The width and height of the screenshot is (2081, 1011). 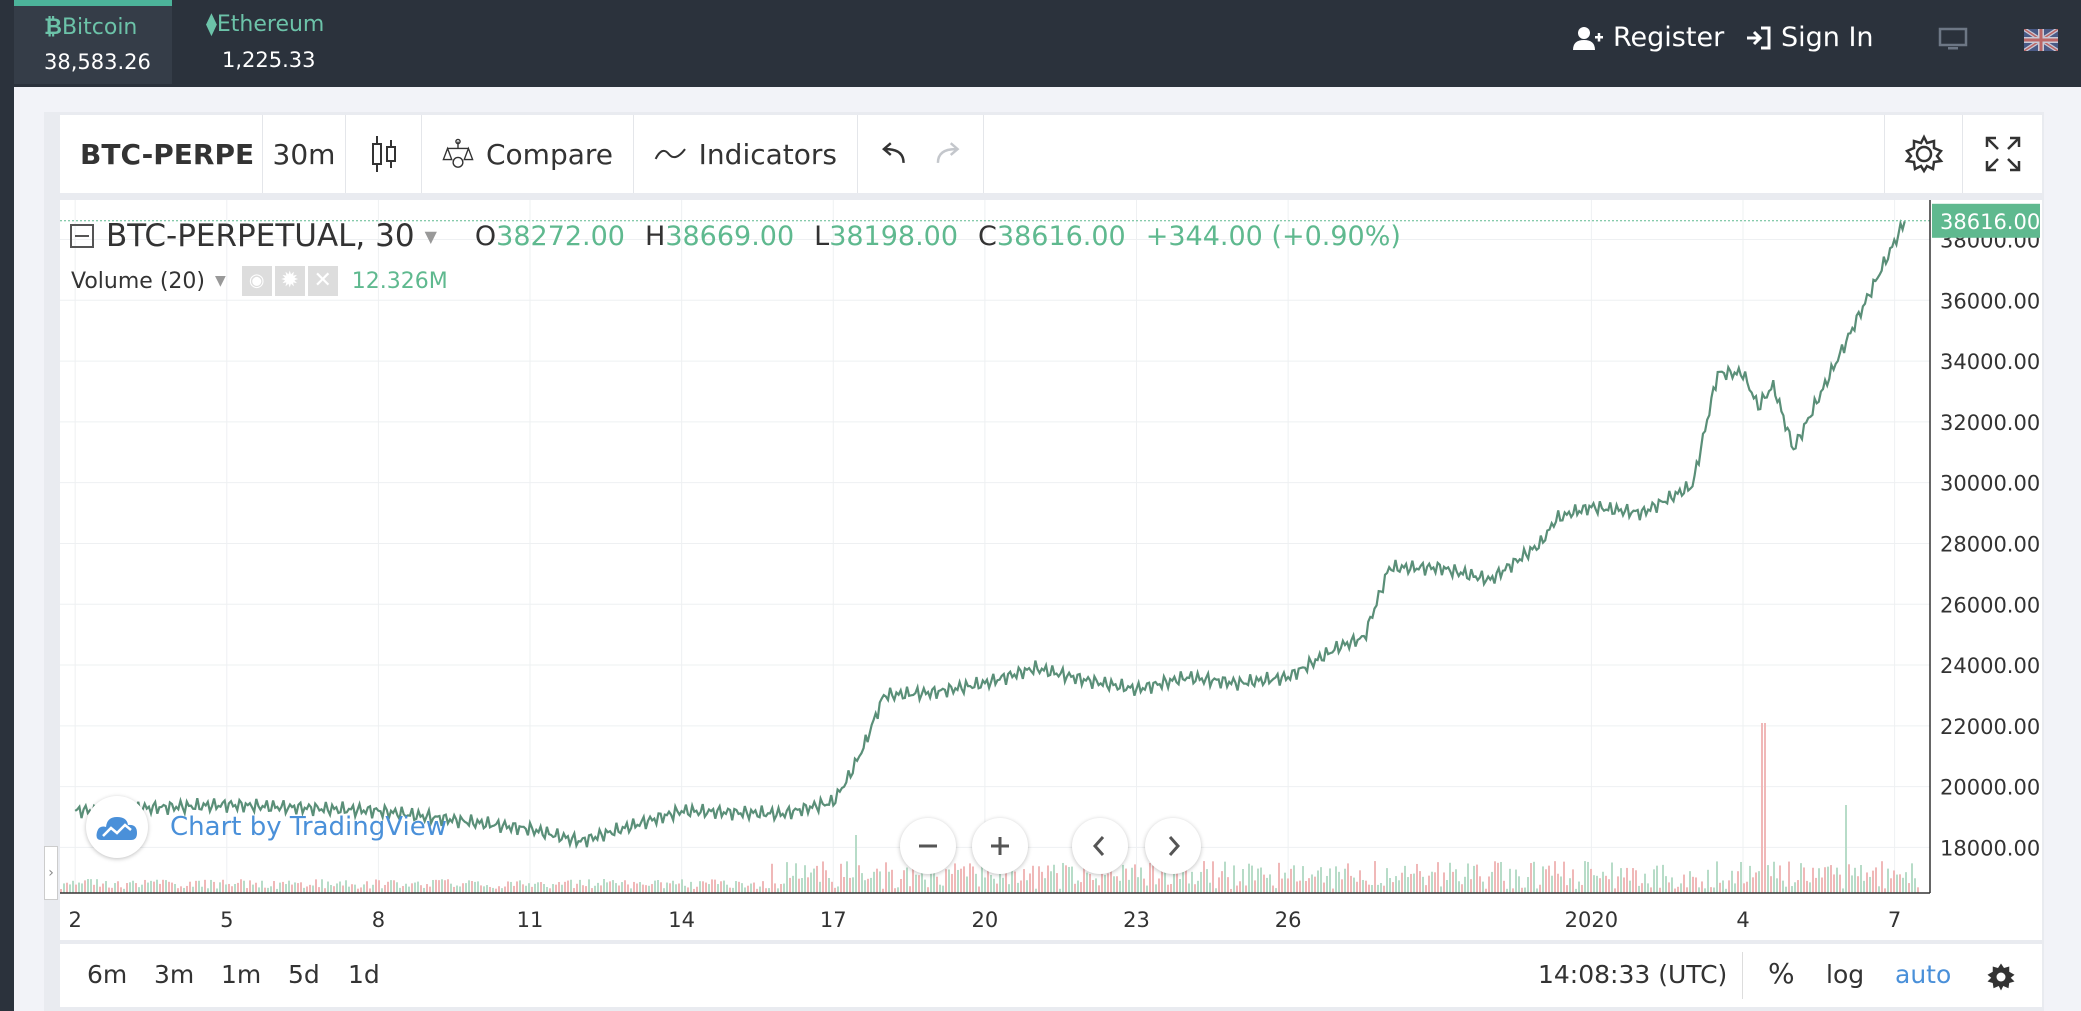 What do you see at coordinates (174, 974) in the screenshot?
I see `range-3m: 3m` at bounding box center [174, 974].